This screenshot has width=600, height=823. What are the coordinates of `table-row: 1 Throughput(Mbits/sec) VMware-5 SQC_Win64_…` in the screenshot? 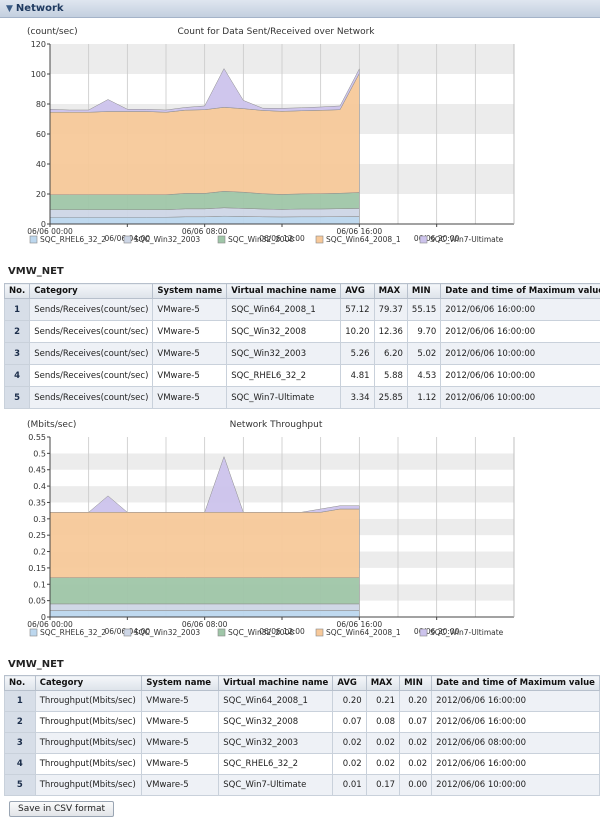 It's located at (302, 701).